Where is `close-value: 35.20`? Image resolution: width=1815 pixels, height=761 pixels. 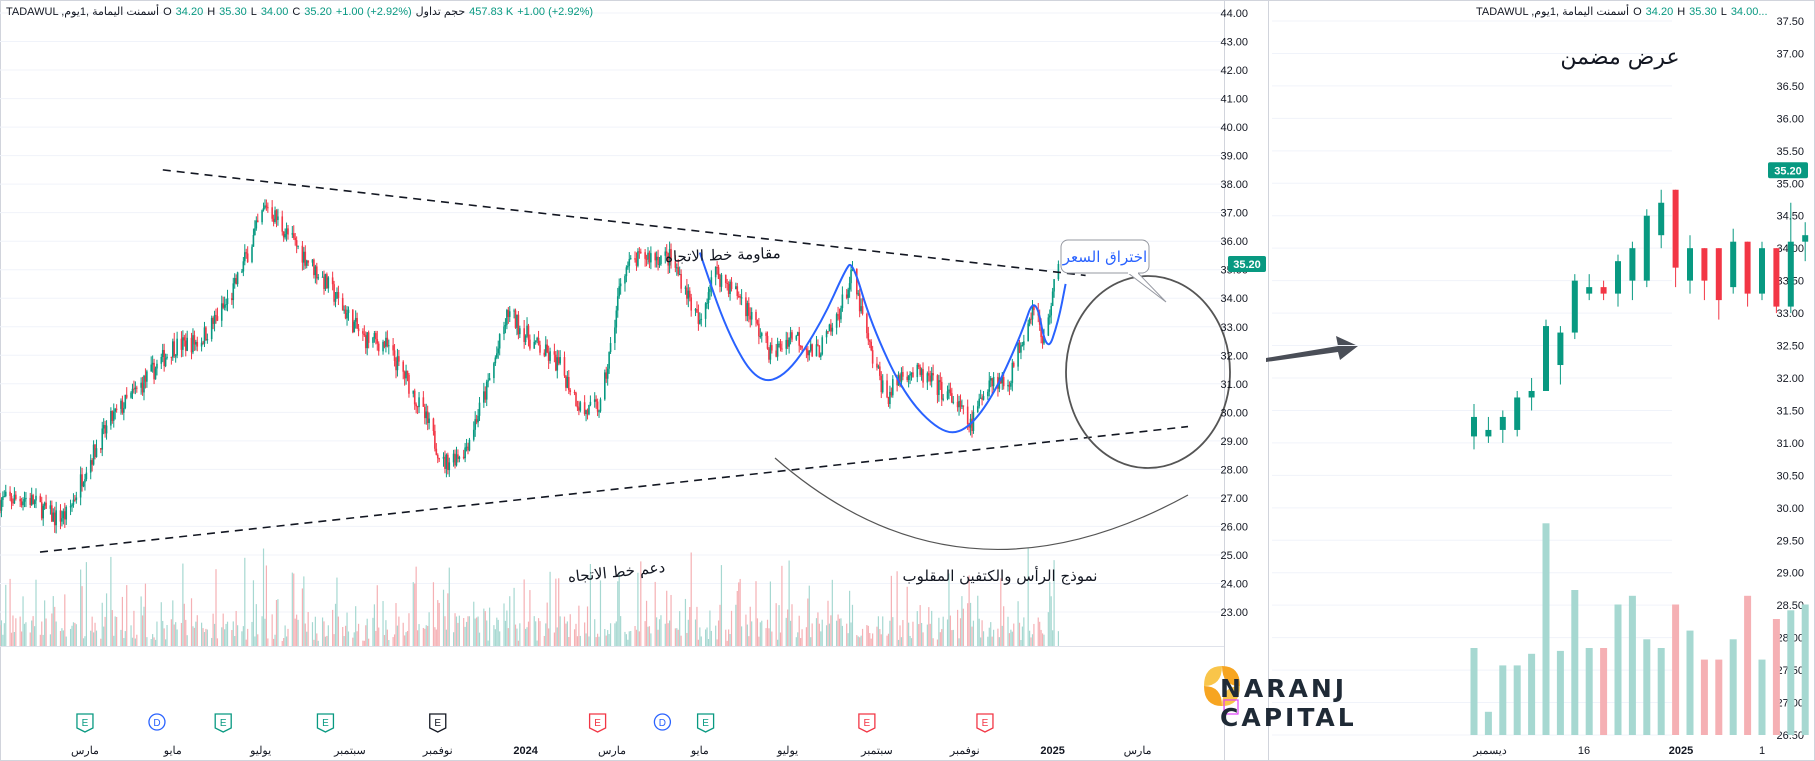
close-value: 35.20 is located at coordinates (318, 12).